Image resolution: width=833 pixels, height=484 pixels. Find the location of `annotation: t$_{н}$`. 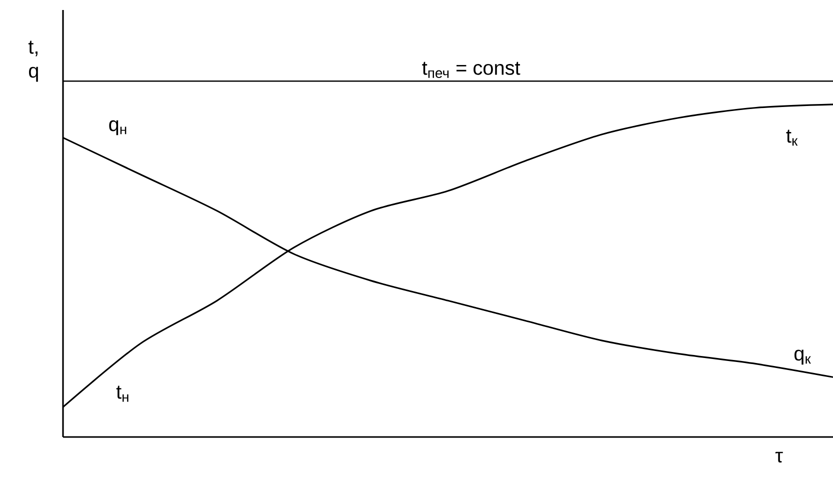

annotation: t$_{н}$ is located at coordinates (122, 394).